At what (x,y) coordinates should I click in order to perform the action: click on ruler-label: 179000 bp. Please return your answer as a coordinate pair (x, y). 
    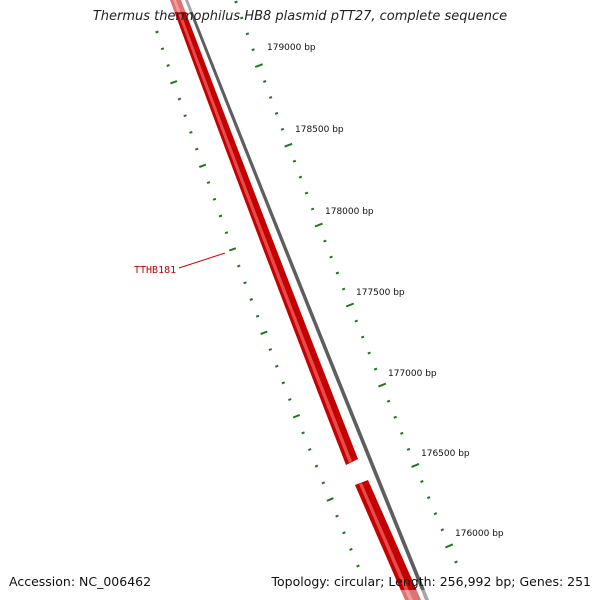
    Looking at the image, I should click on (291, 48).